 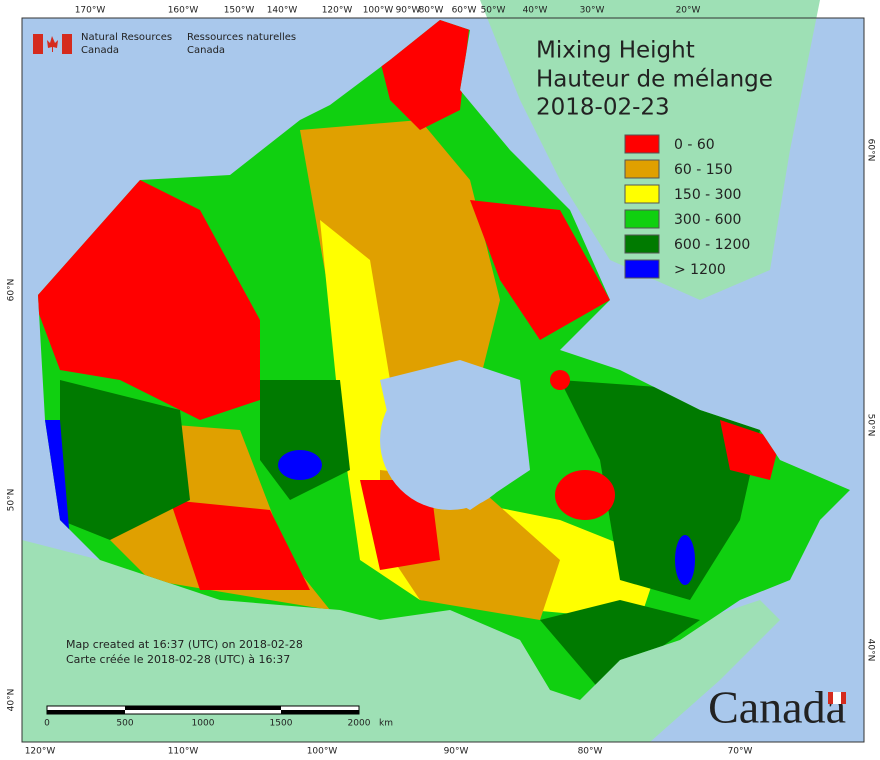 I want to click on graticule-label: 70°W, so click(x=740, y=752).